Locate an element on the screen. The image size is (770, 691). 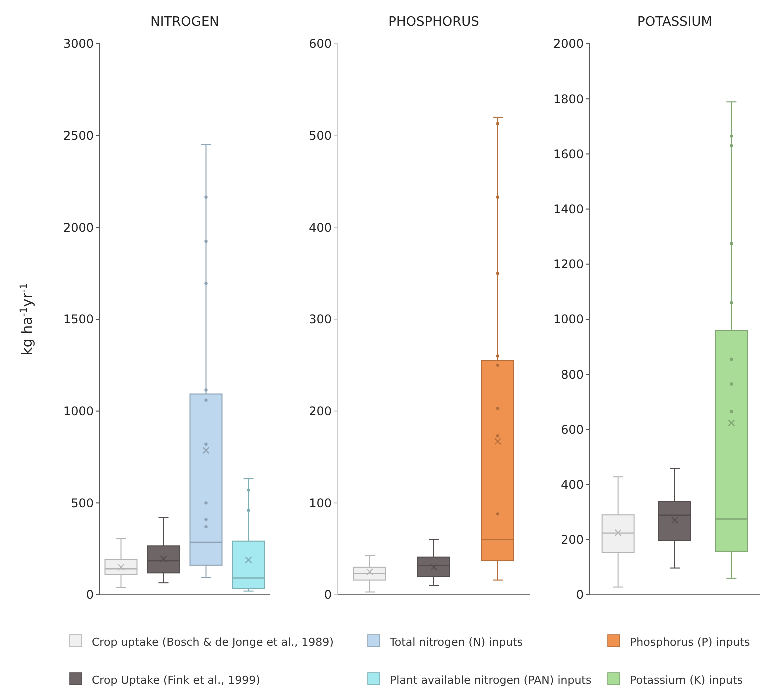
chart-title: PHOSPHORUS is located at coordinates (434, 22).